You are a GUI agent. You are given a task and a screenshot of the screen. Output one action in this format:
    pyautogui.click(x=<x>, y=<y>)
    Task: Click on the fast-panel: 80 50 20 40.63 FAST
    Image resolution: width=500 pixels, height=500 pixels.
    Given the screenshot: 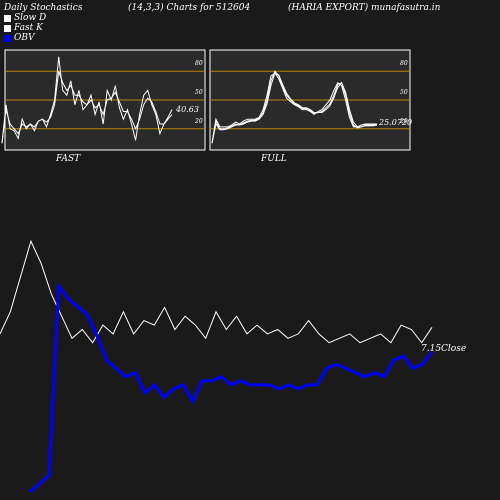 What is the action you would take?
    pyautogui.click(x=103, y=106)
    